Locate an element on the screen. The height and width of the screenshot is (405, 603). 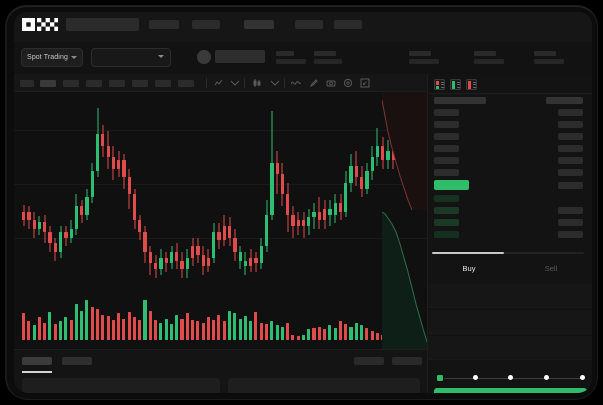
amount-slider is located at coordinates (511, 378).